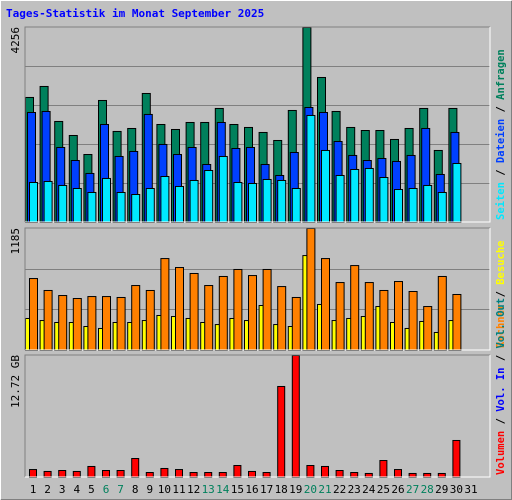 The image size is (512, 500). Describe the element at coordinates (501, 453) in the screenshot. I see `legend-item: Volumen` at that location.